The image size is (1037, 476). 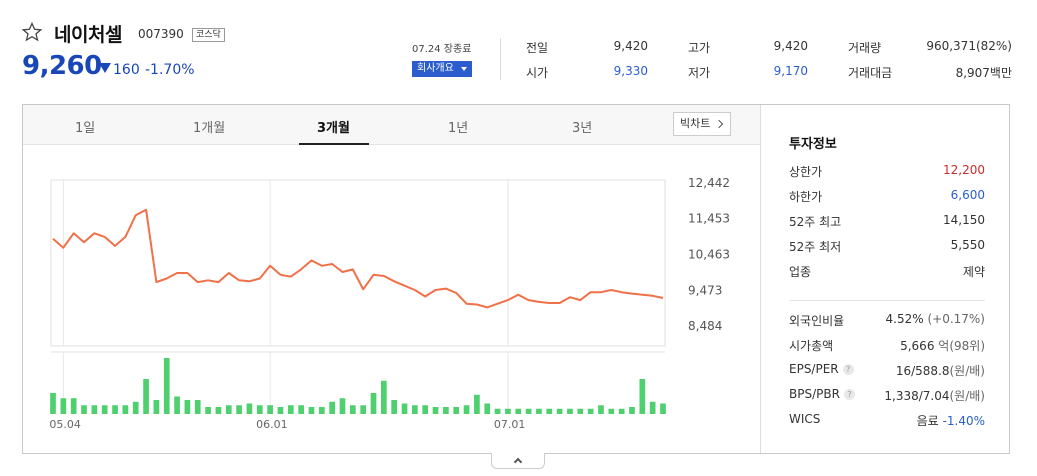 What do you see at coordinates (695, 123) in the screenshot?
I see `big-chart-label: 빅차트` at bounding box center [695, 123].